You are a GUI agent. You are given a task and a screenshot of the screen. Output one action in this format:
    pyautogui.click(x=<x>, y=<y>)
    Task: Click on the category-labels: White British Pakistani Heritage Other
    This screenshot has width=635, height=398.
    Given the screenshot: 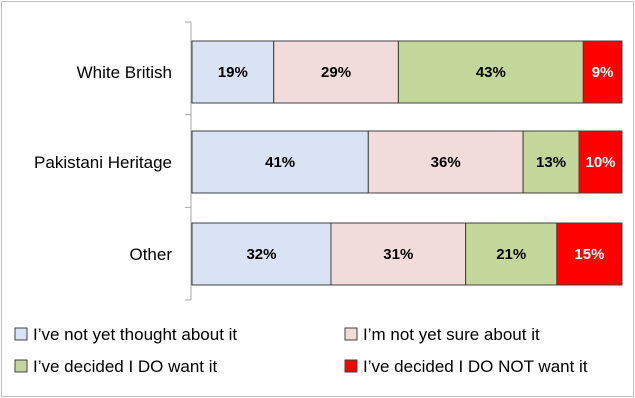 What is the action you would take?
    pyautogui.click(x=103, y=163)
    